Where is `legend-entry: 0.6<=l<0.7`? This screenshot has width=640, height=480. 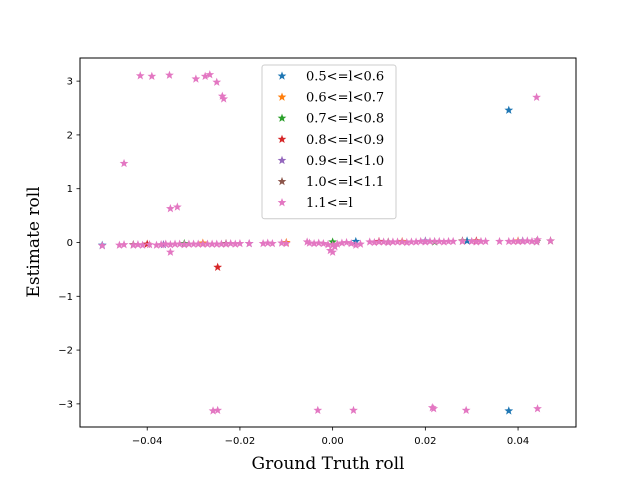
legend-entry: 0.6<=l<0.7 is located at coordinates (345, 98).